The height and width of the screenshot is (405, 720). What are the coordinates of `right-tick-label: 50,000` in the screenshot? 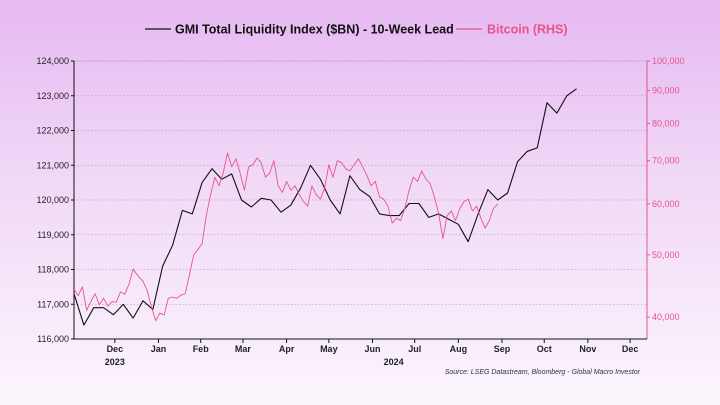 It's located at (666, 255).